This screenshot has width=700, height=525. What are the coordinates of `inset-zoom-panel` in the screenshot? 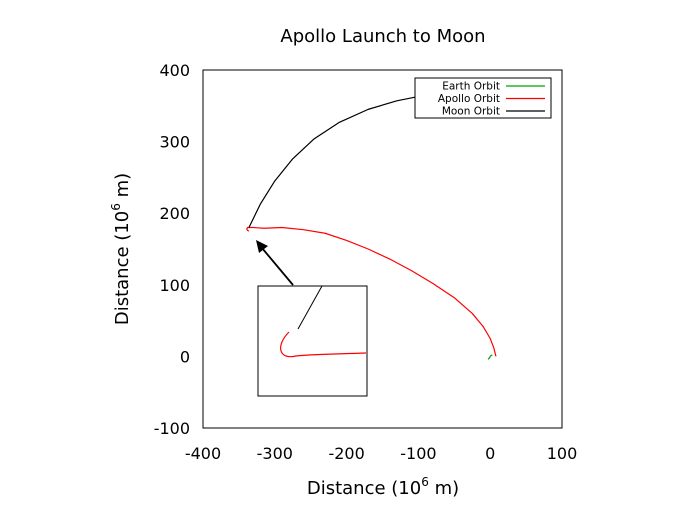 It's located at (312, 341).